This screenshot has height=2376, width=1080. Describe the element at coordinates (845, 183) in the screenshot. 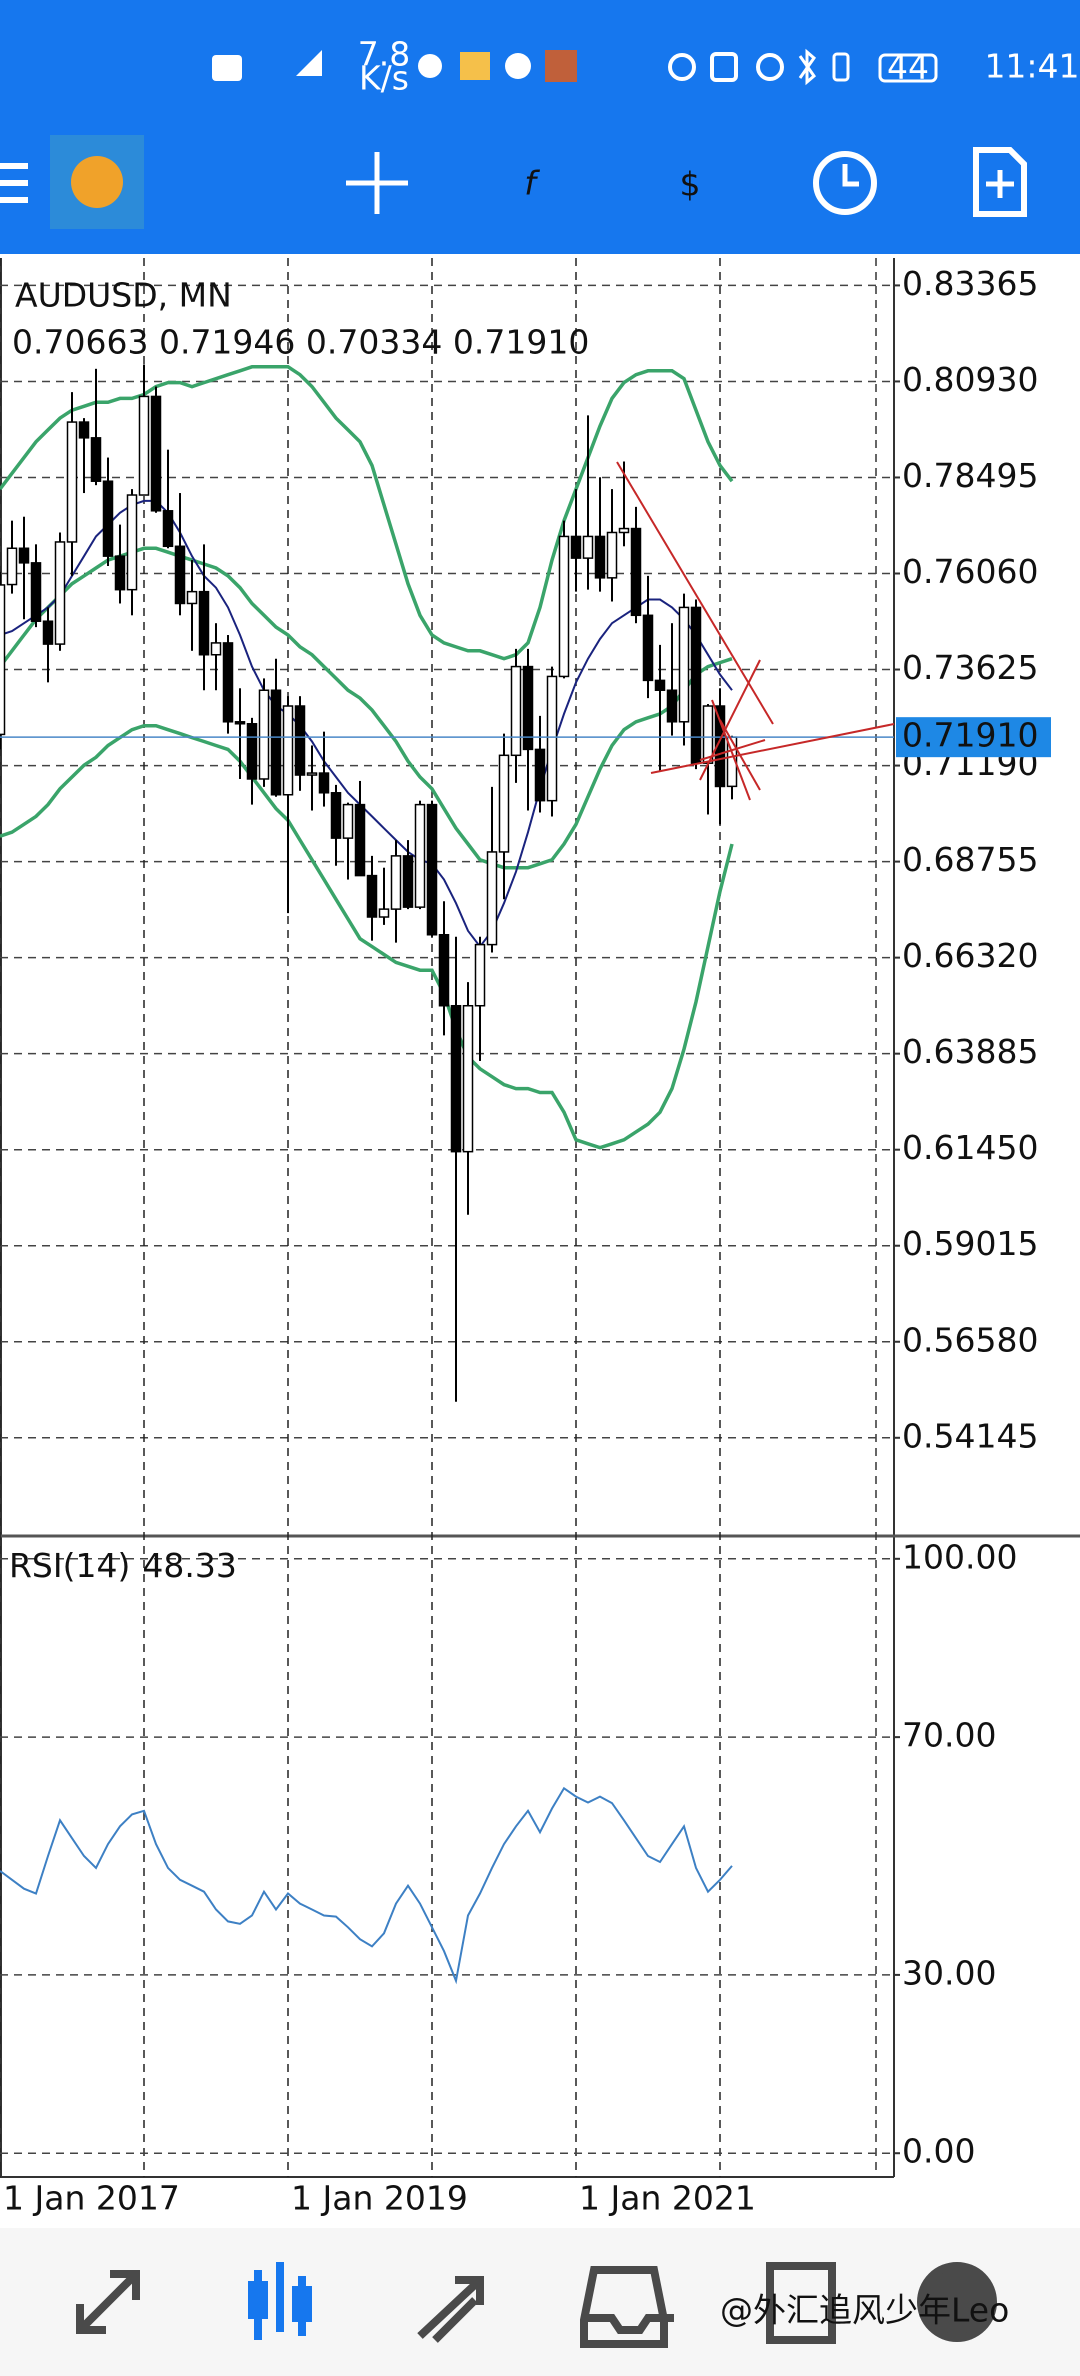

I see `period-button` at that location.